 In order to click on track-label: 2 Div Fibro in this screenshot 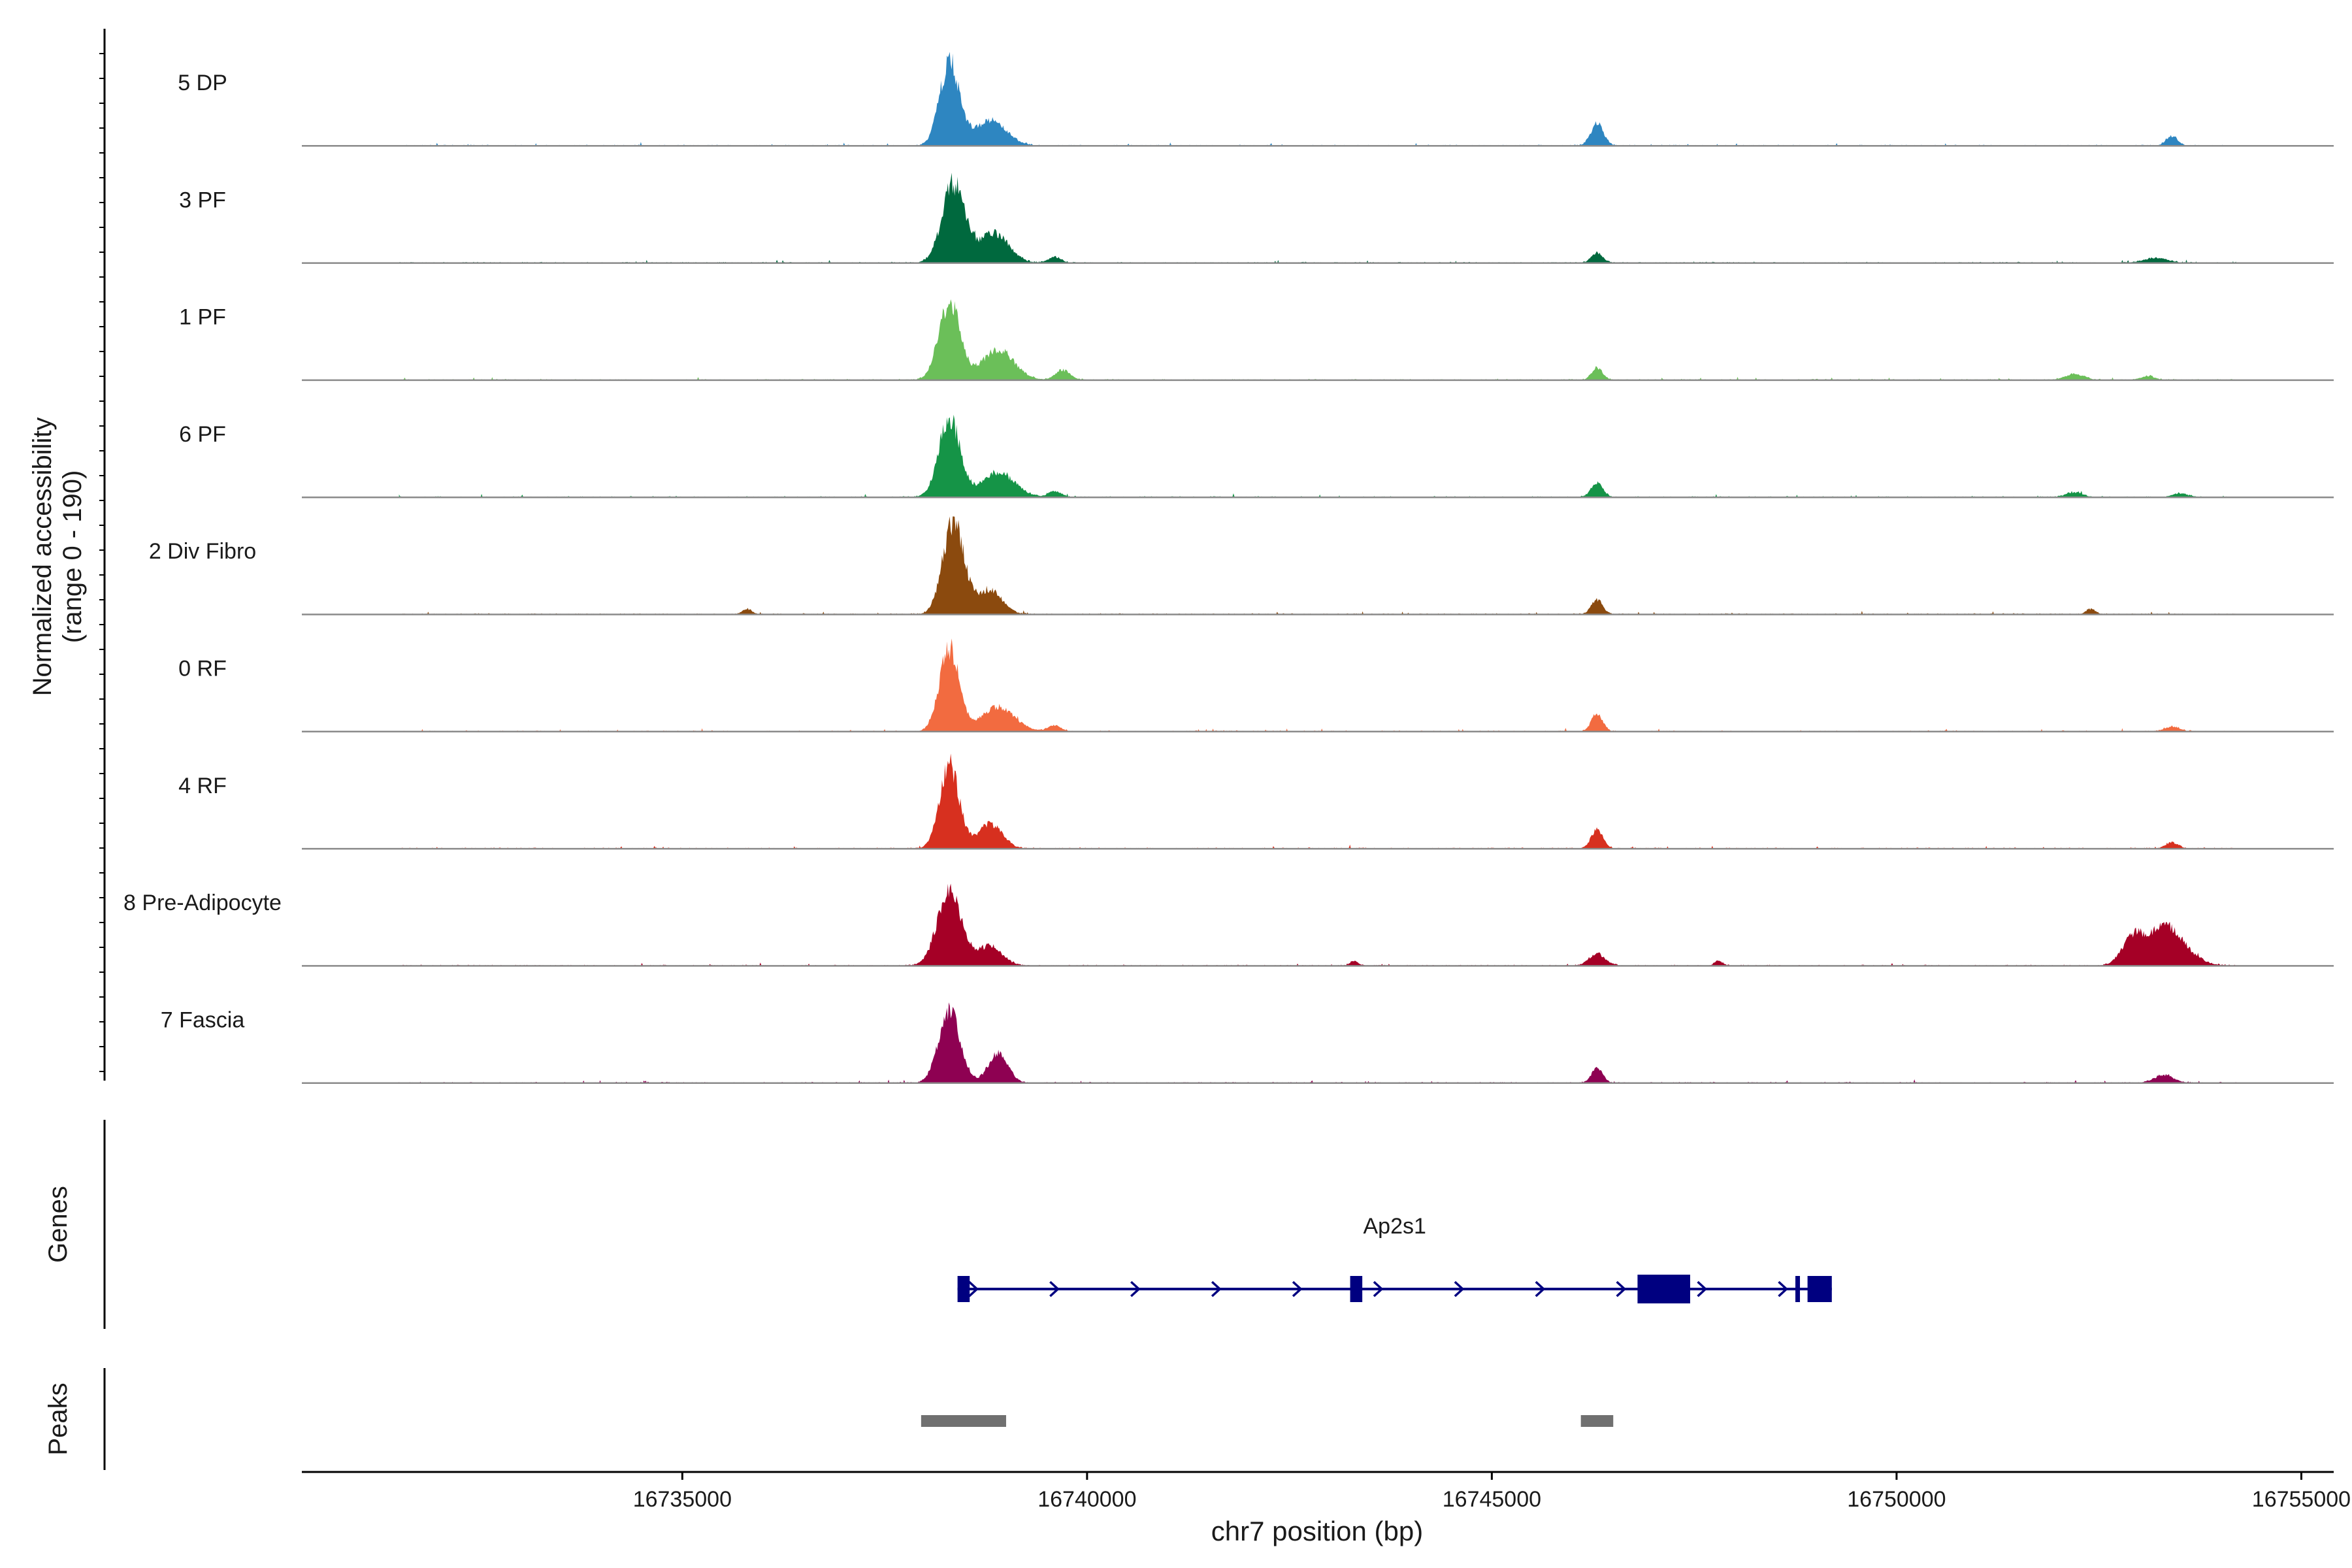, I will do `click(202, 551)`.